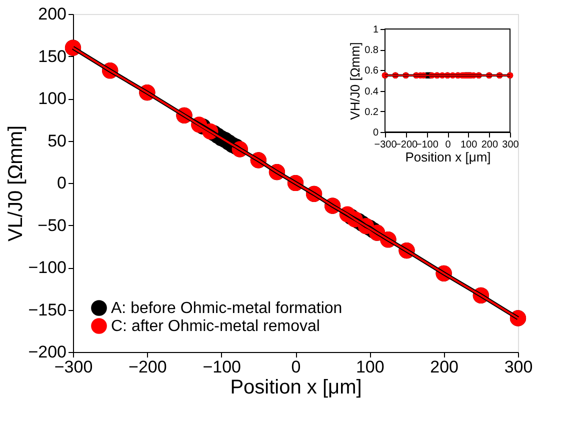 Image resolution: width=577 pixels, height=429 pixels. What do you see at coordinates (16, 183) in the screenshot?
I see `y-axis-title: VL/J0 [Ωmm]` at bounding box center [16, 183].